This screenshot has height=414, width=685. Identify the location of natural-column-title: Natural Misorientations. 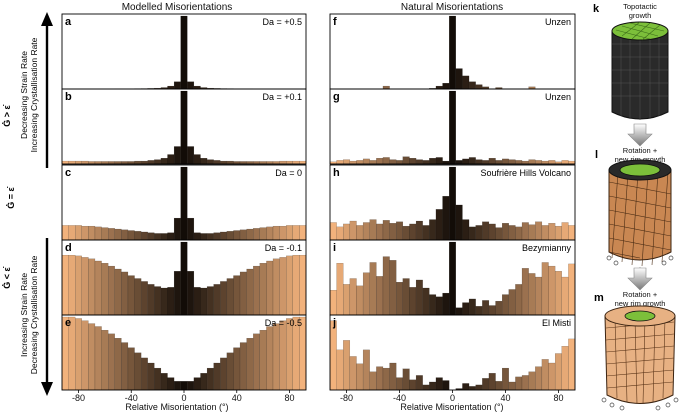
(452, 7).